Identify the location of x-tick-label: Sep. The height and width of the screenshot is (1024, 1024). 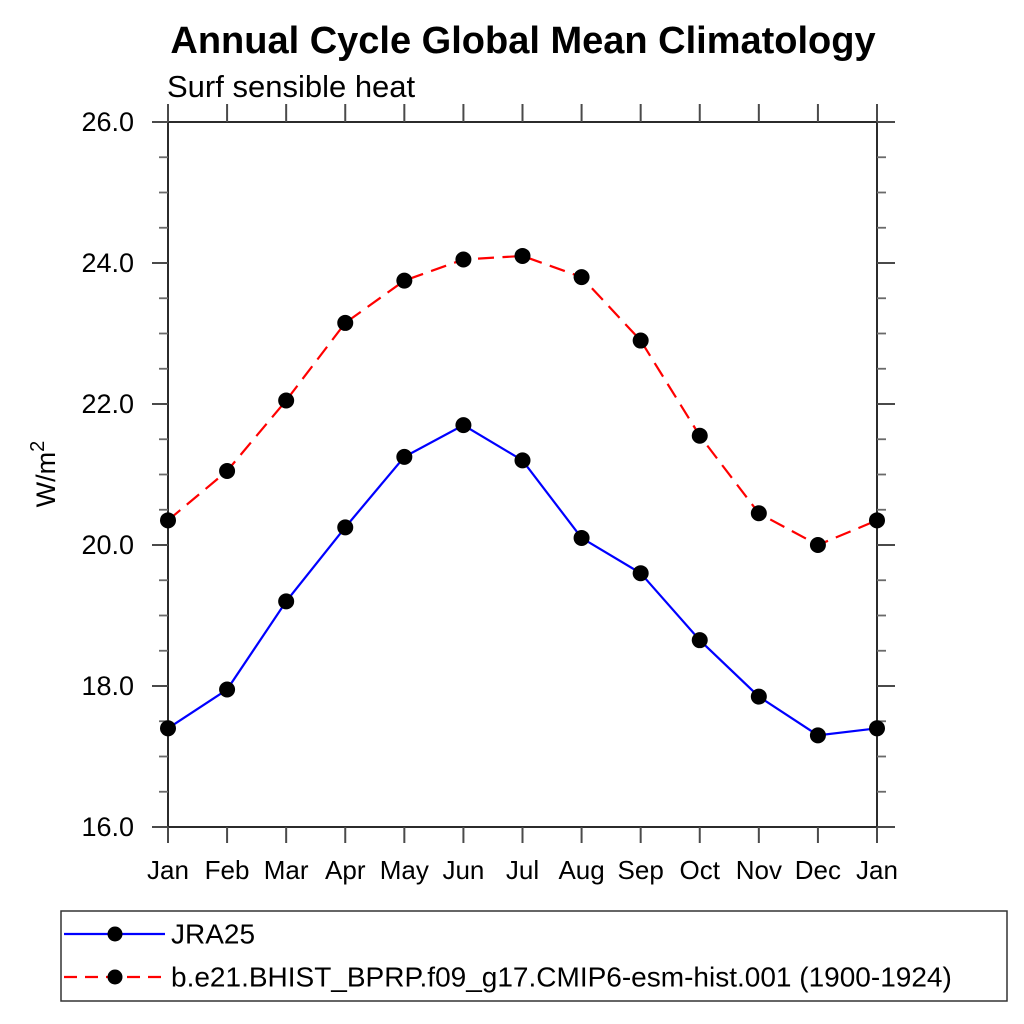
(641, 870).